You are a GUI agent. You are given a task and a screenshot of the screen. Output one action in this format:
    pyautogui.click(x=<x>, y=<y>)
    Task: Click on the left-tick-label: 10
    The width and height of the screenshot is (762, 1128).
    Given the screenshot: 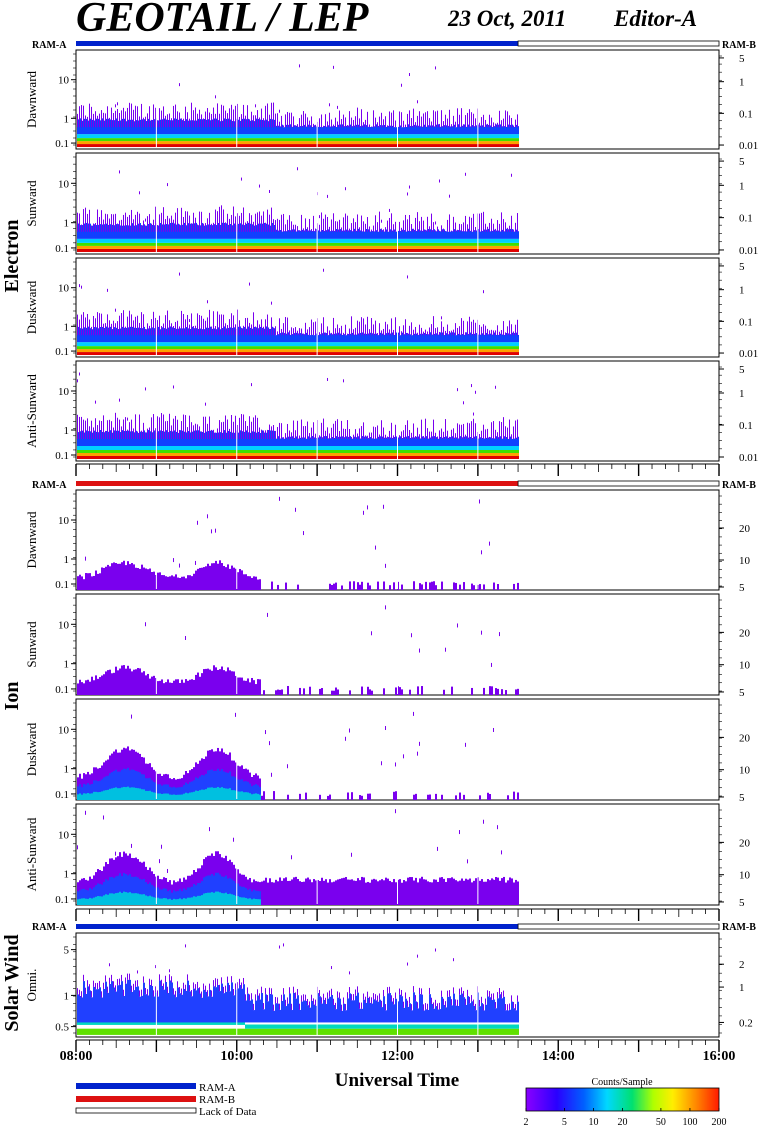 What is the action you would take?
    pyautogui.click(x=64, y=81)
    